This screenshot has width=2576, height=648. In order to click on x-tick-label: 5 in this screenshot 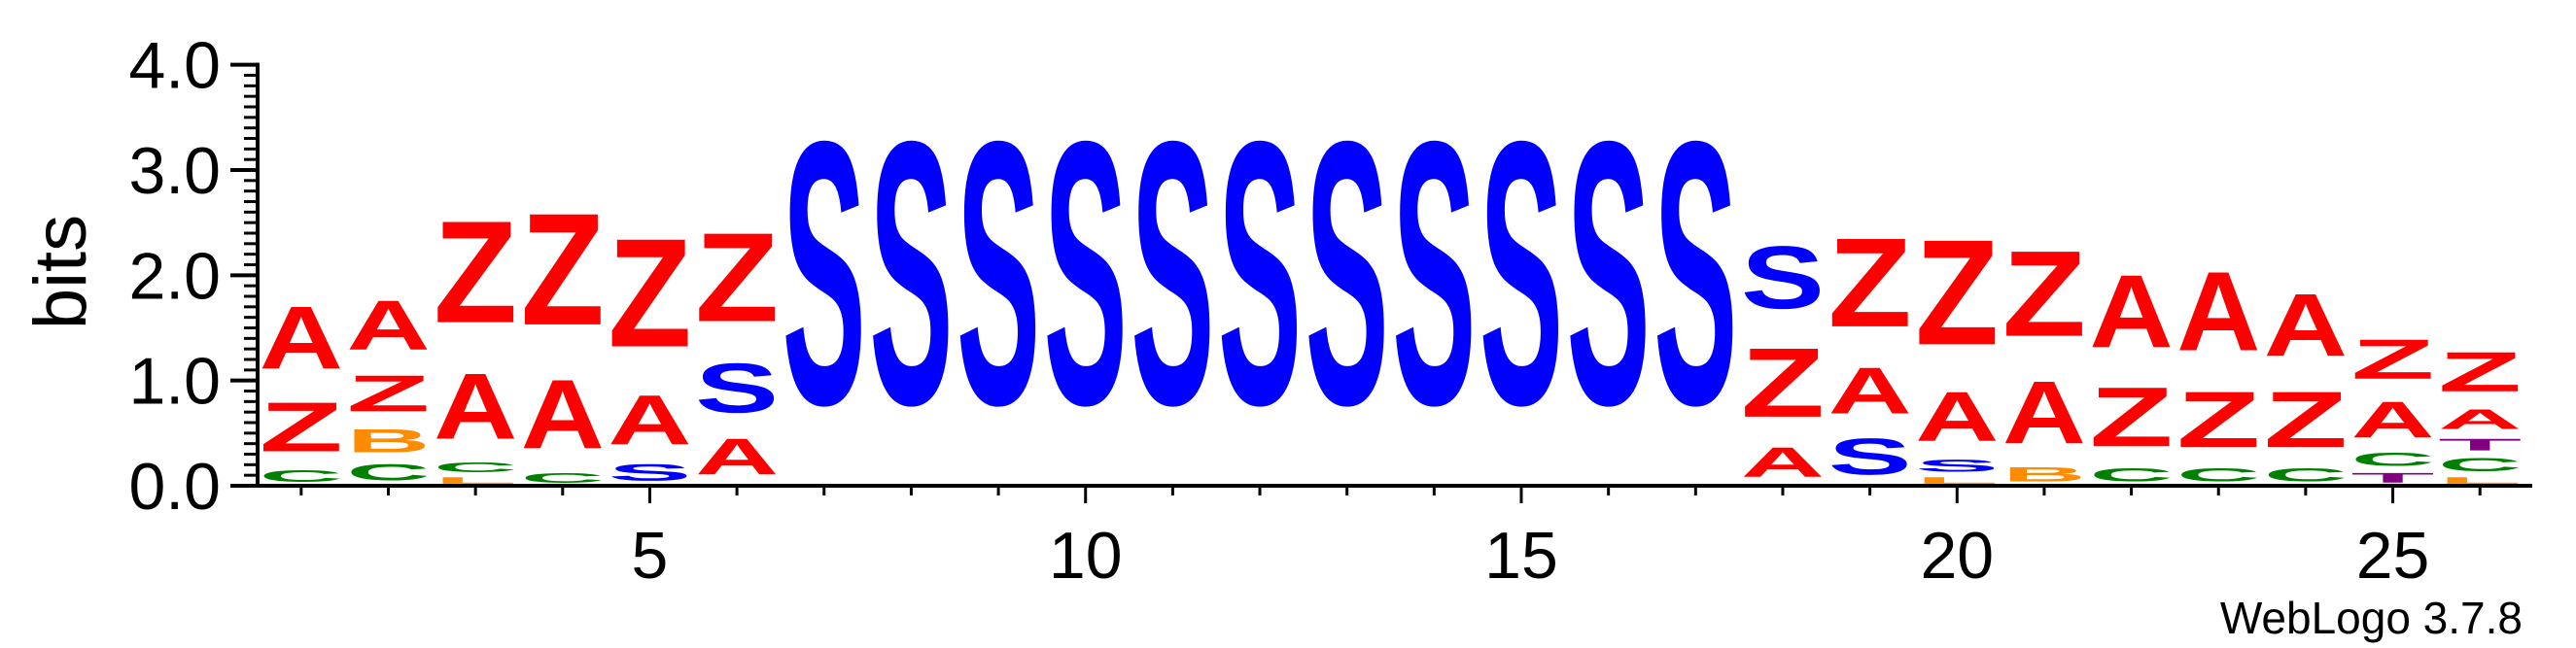, I will do `click(650, 556)`.